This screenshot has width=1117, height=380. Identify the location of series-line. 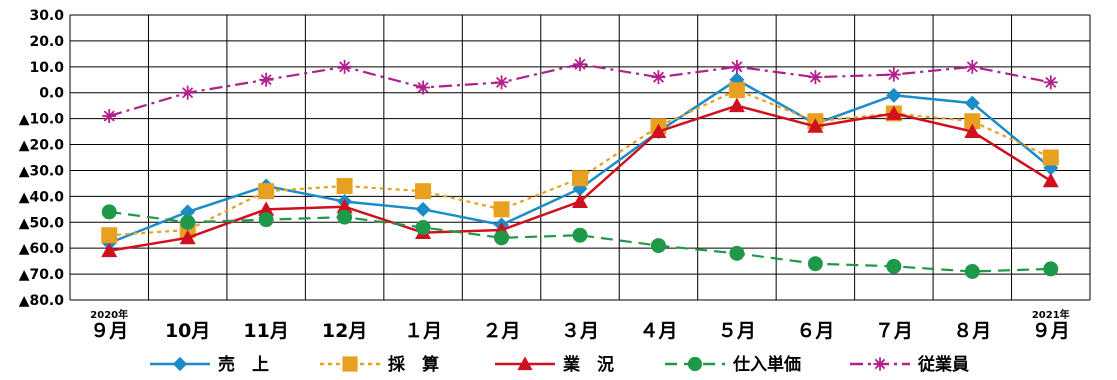
(579, 90).